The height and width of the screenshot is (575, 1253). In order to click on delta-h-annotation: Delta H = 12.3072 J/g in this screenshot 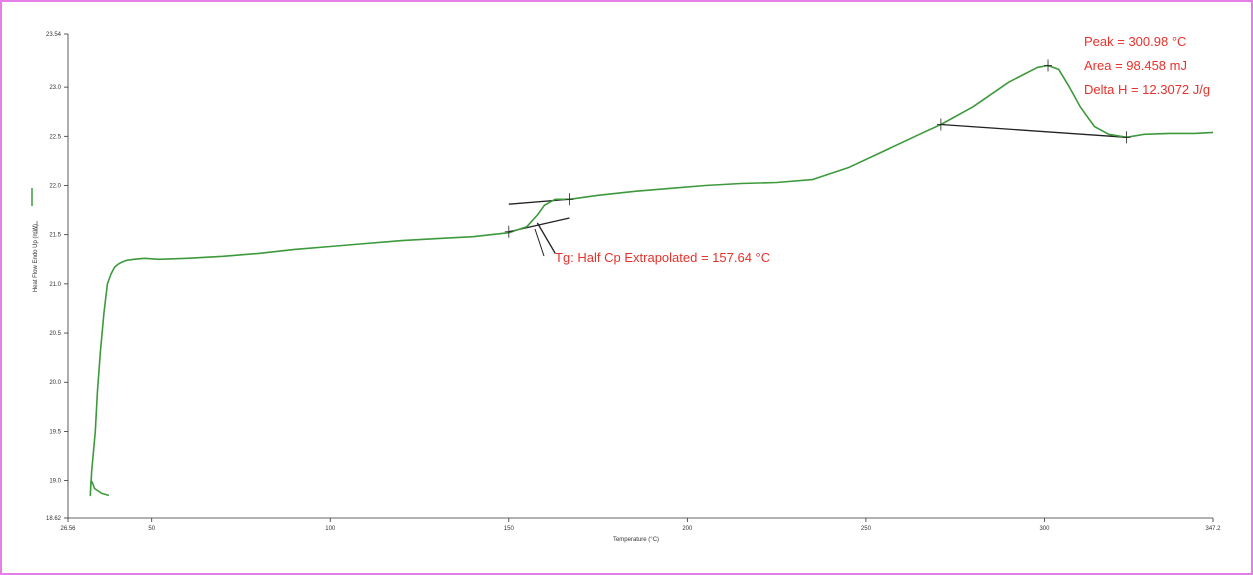, I will do `click(1147, 89)`.